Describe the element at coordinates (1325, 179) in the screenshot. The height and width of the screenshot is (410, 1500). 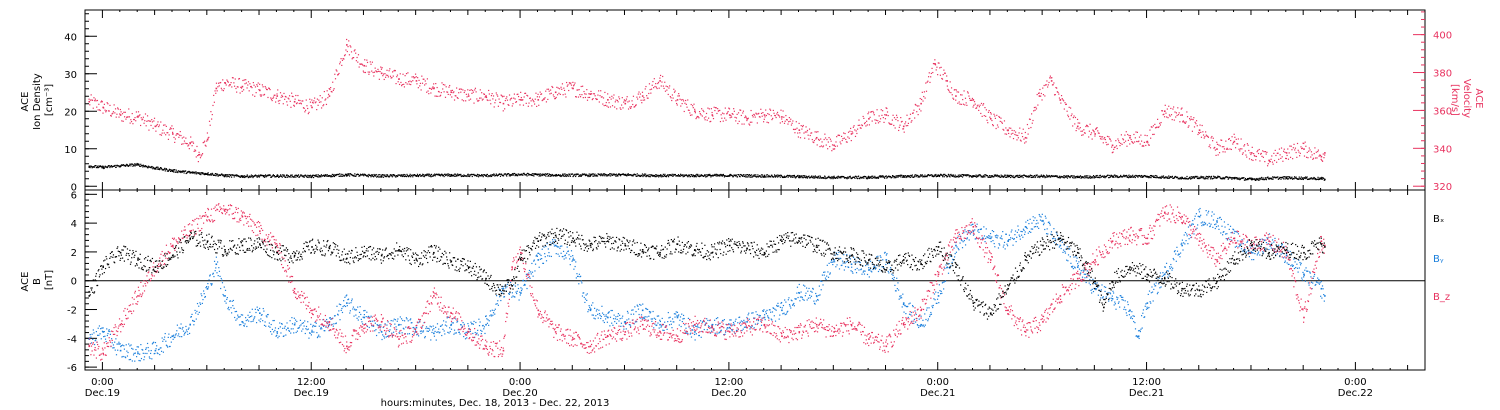
I see `density-point` at that location.